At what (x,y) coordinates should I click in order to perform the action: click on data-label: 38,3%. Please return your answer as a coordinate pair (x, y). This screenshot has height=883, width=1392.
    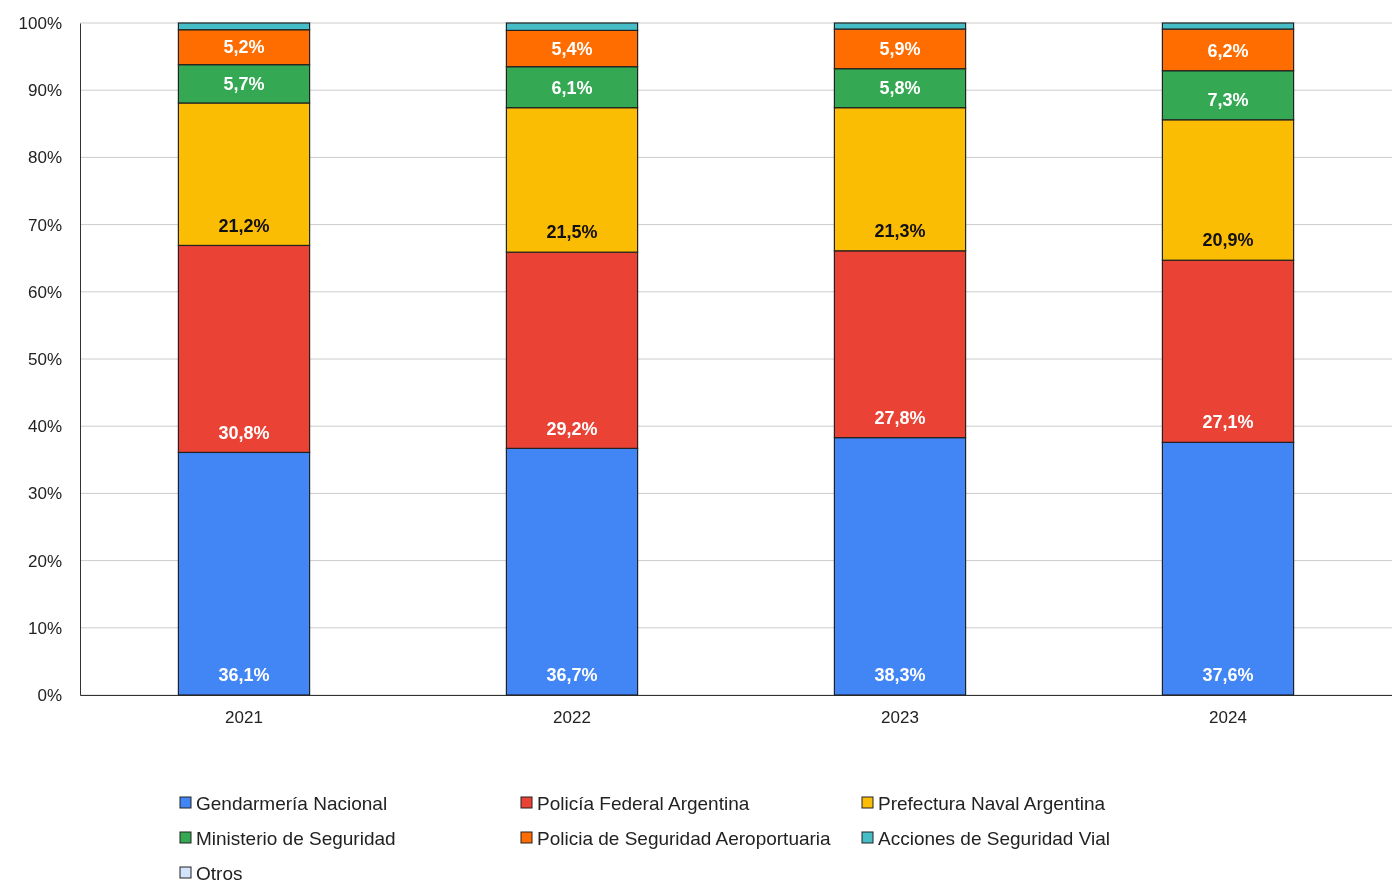
    Looking at the image, I should click on (900, 675).